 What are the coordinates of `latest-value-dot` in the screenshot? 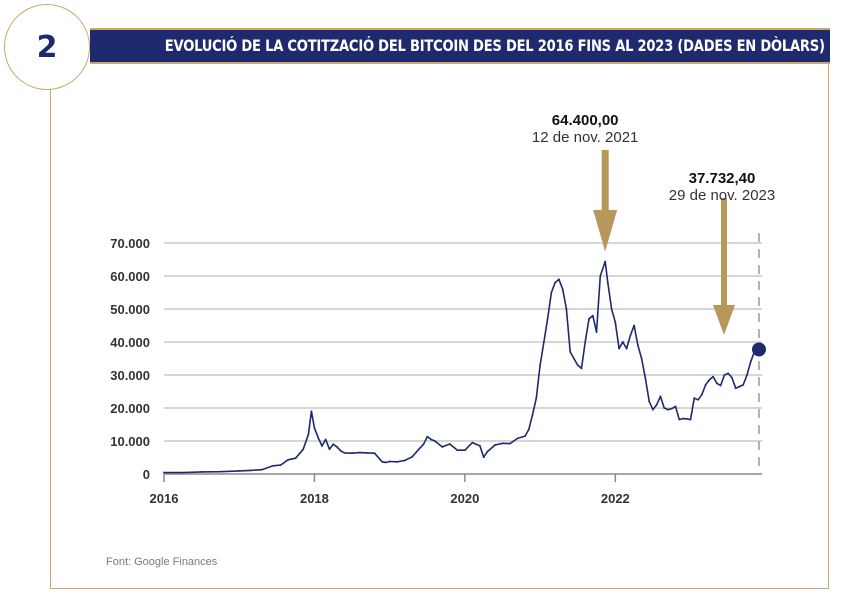 It's located at (758, 349).